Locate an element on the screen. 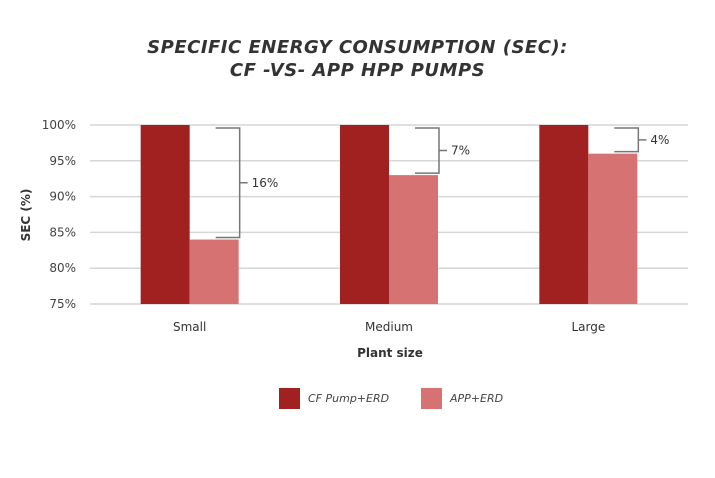  y-tick-label: 85% is located at coordinates (62, 232).